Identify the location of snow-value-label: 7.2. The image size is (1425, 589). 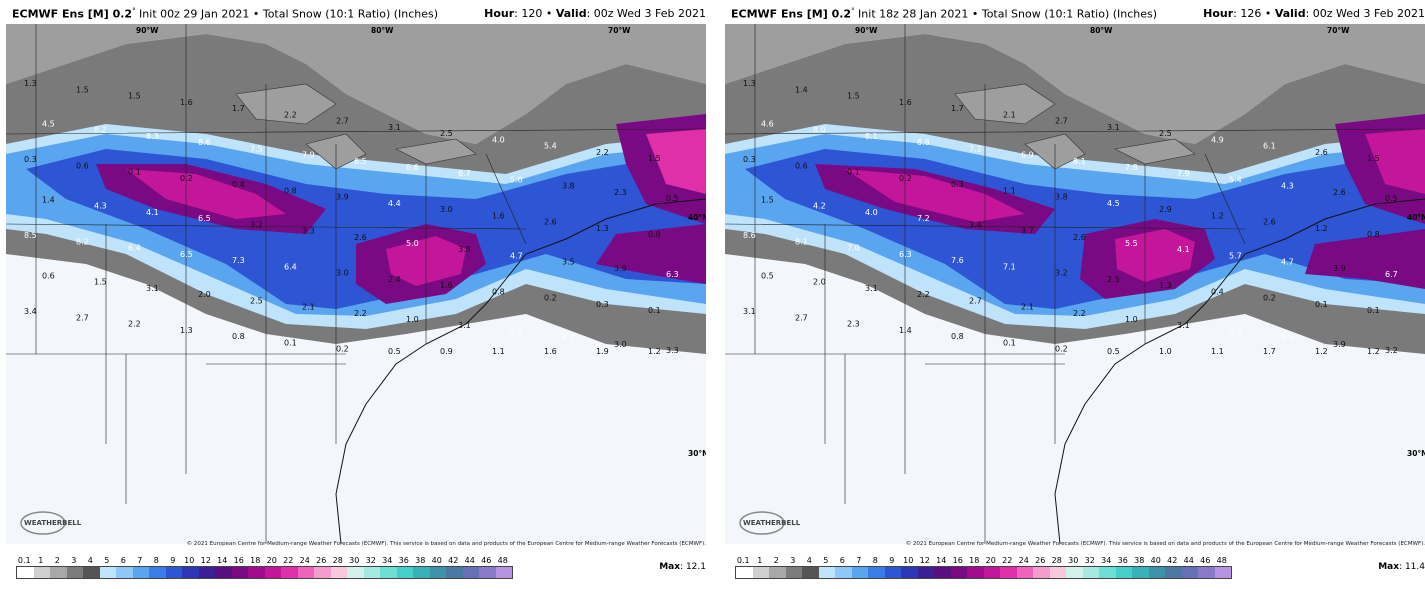
(975, 148).